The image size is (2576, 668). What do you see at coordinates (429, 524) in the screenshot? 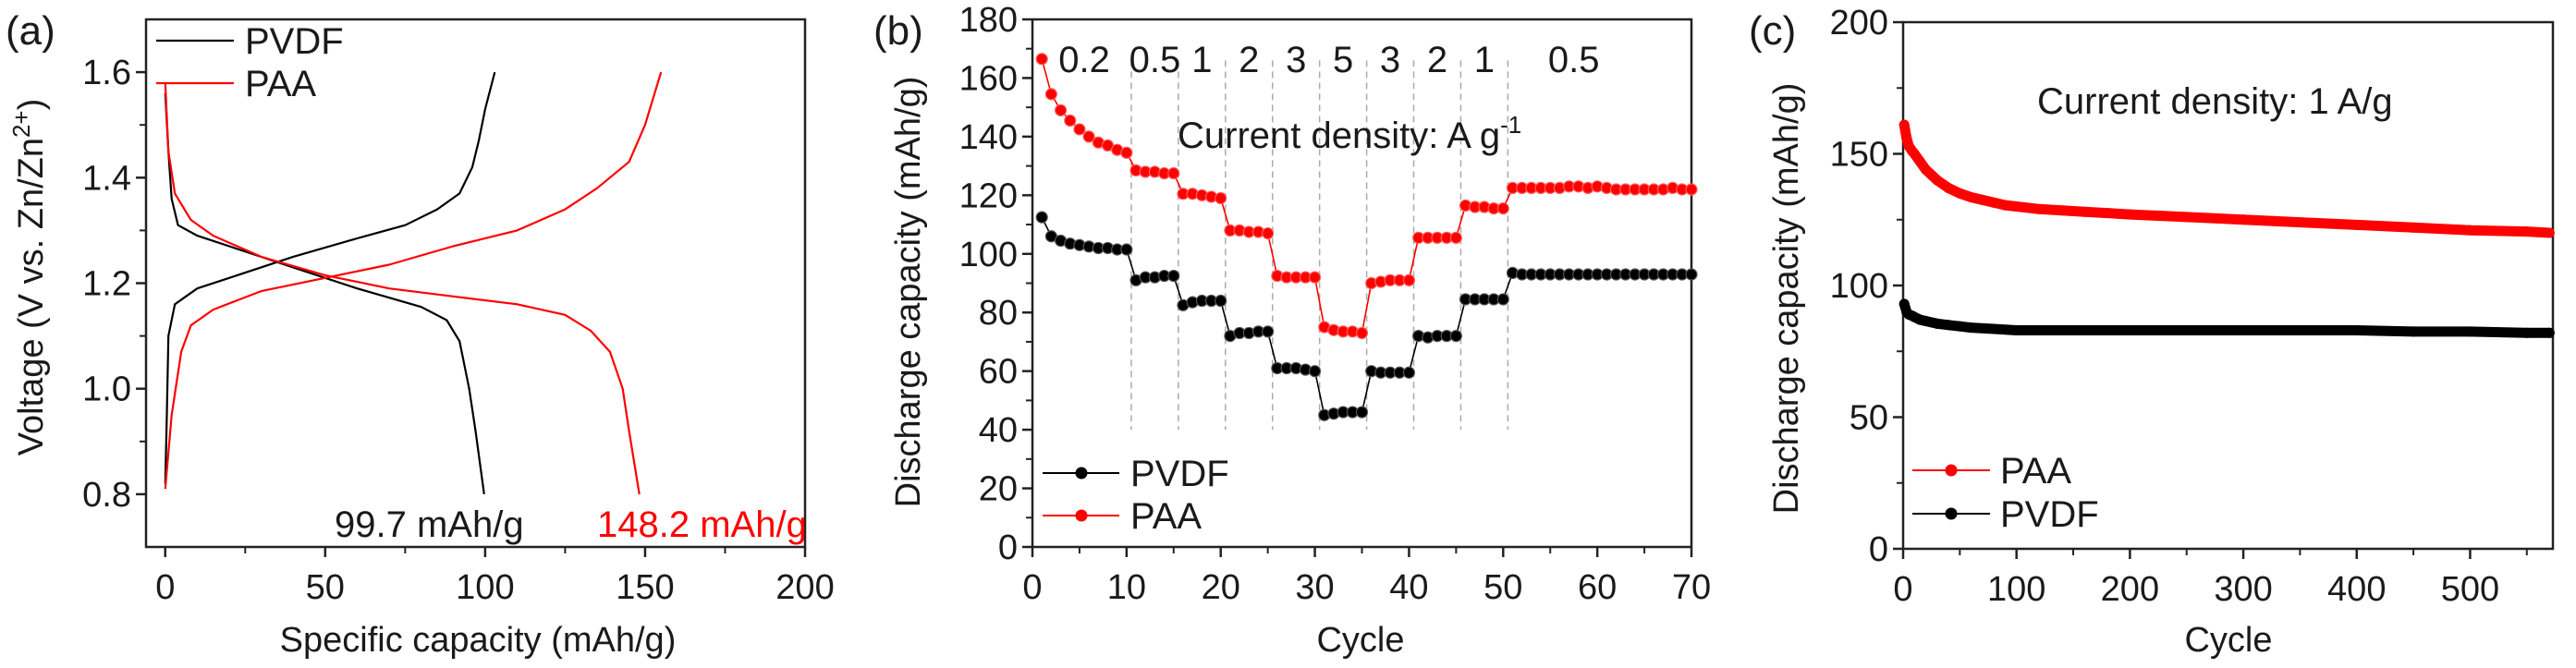
I see `annotation-pvdf-capacity: 99.7 mAh/g` at bounding box center [429, 524].